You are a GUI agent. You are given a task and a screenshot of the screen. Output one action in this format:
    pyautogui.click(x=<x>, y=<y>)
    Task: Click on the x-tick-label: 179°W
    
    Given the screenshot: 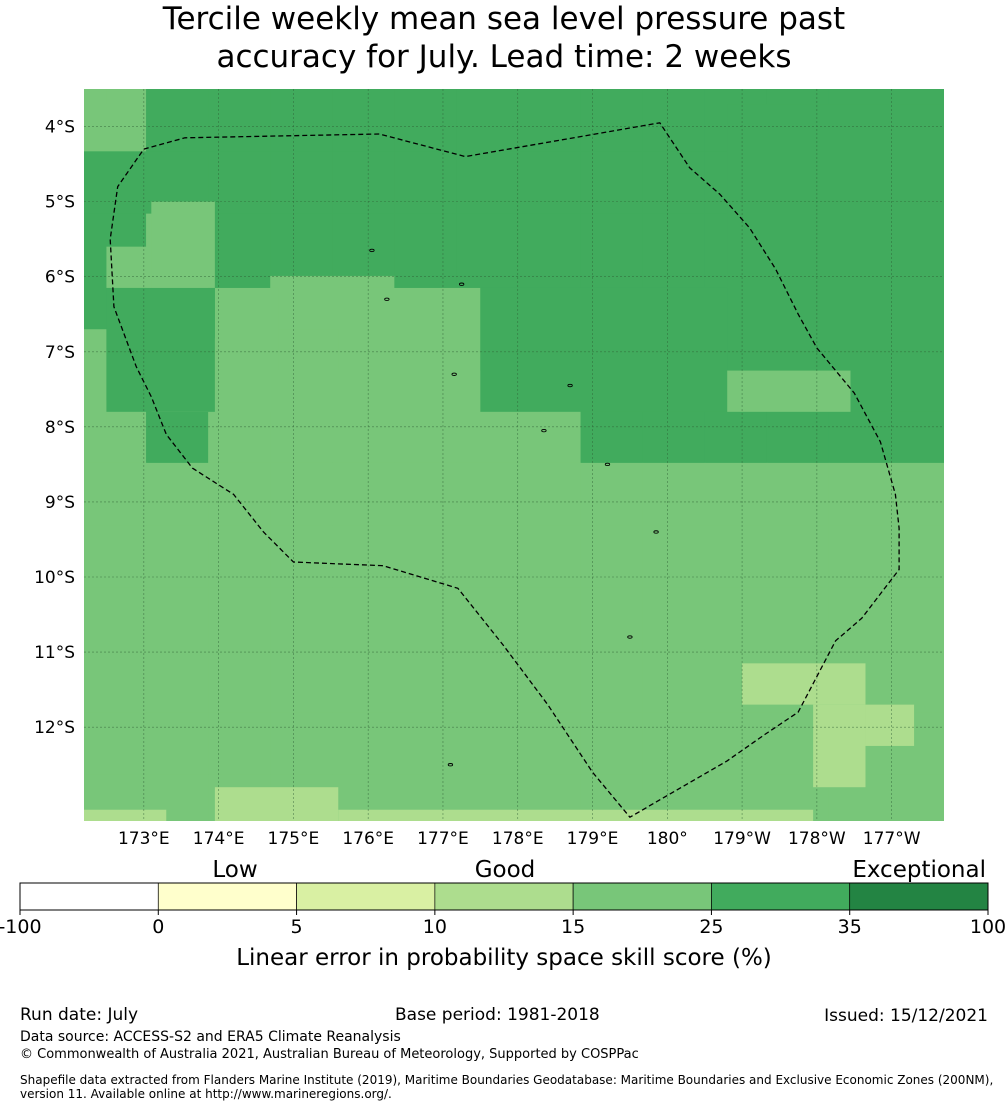 What is the action you would take?
    pyautogui.click(x=742, y=839)
    